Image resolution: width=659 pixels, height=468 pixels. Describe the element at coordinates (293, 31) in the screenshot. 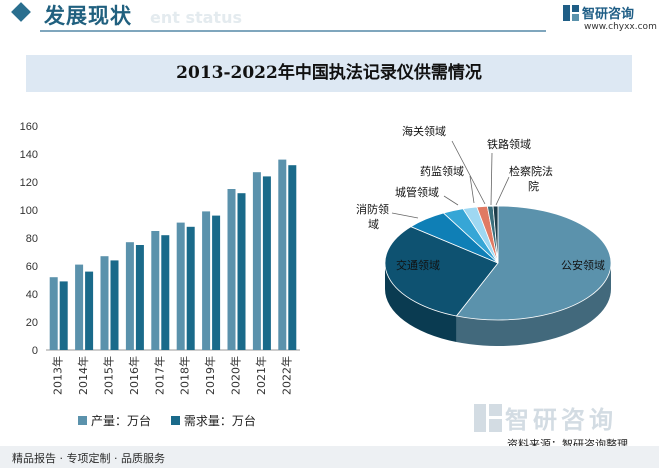

I see `header-divider` at that location.